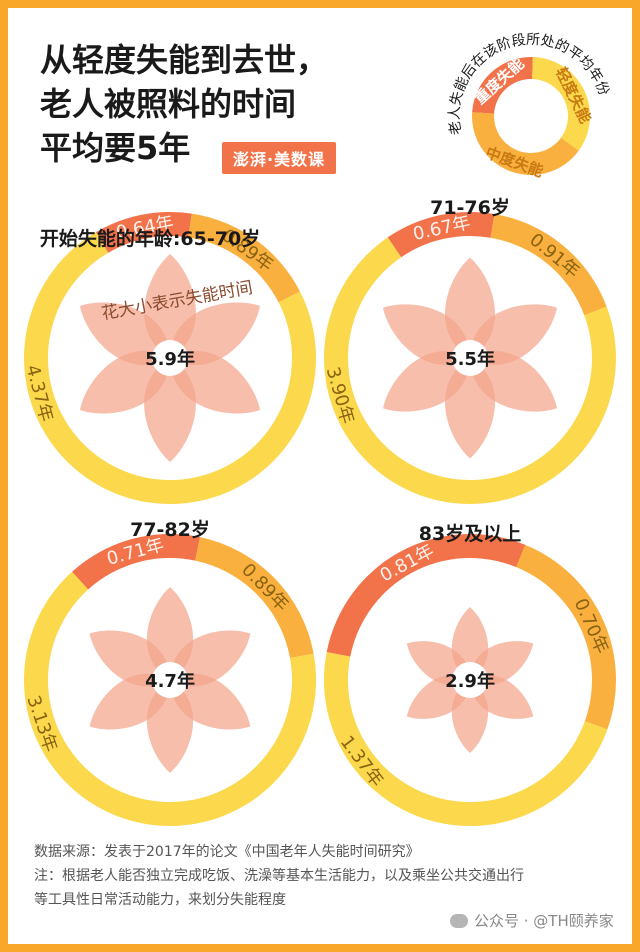 Image resolution: width=640 pixels, height=952 pixels. What do you see at coordinates (115, 148) in the screenshot?
I see `title-line-3: 平均要5年` at bounding box center [115, 148].